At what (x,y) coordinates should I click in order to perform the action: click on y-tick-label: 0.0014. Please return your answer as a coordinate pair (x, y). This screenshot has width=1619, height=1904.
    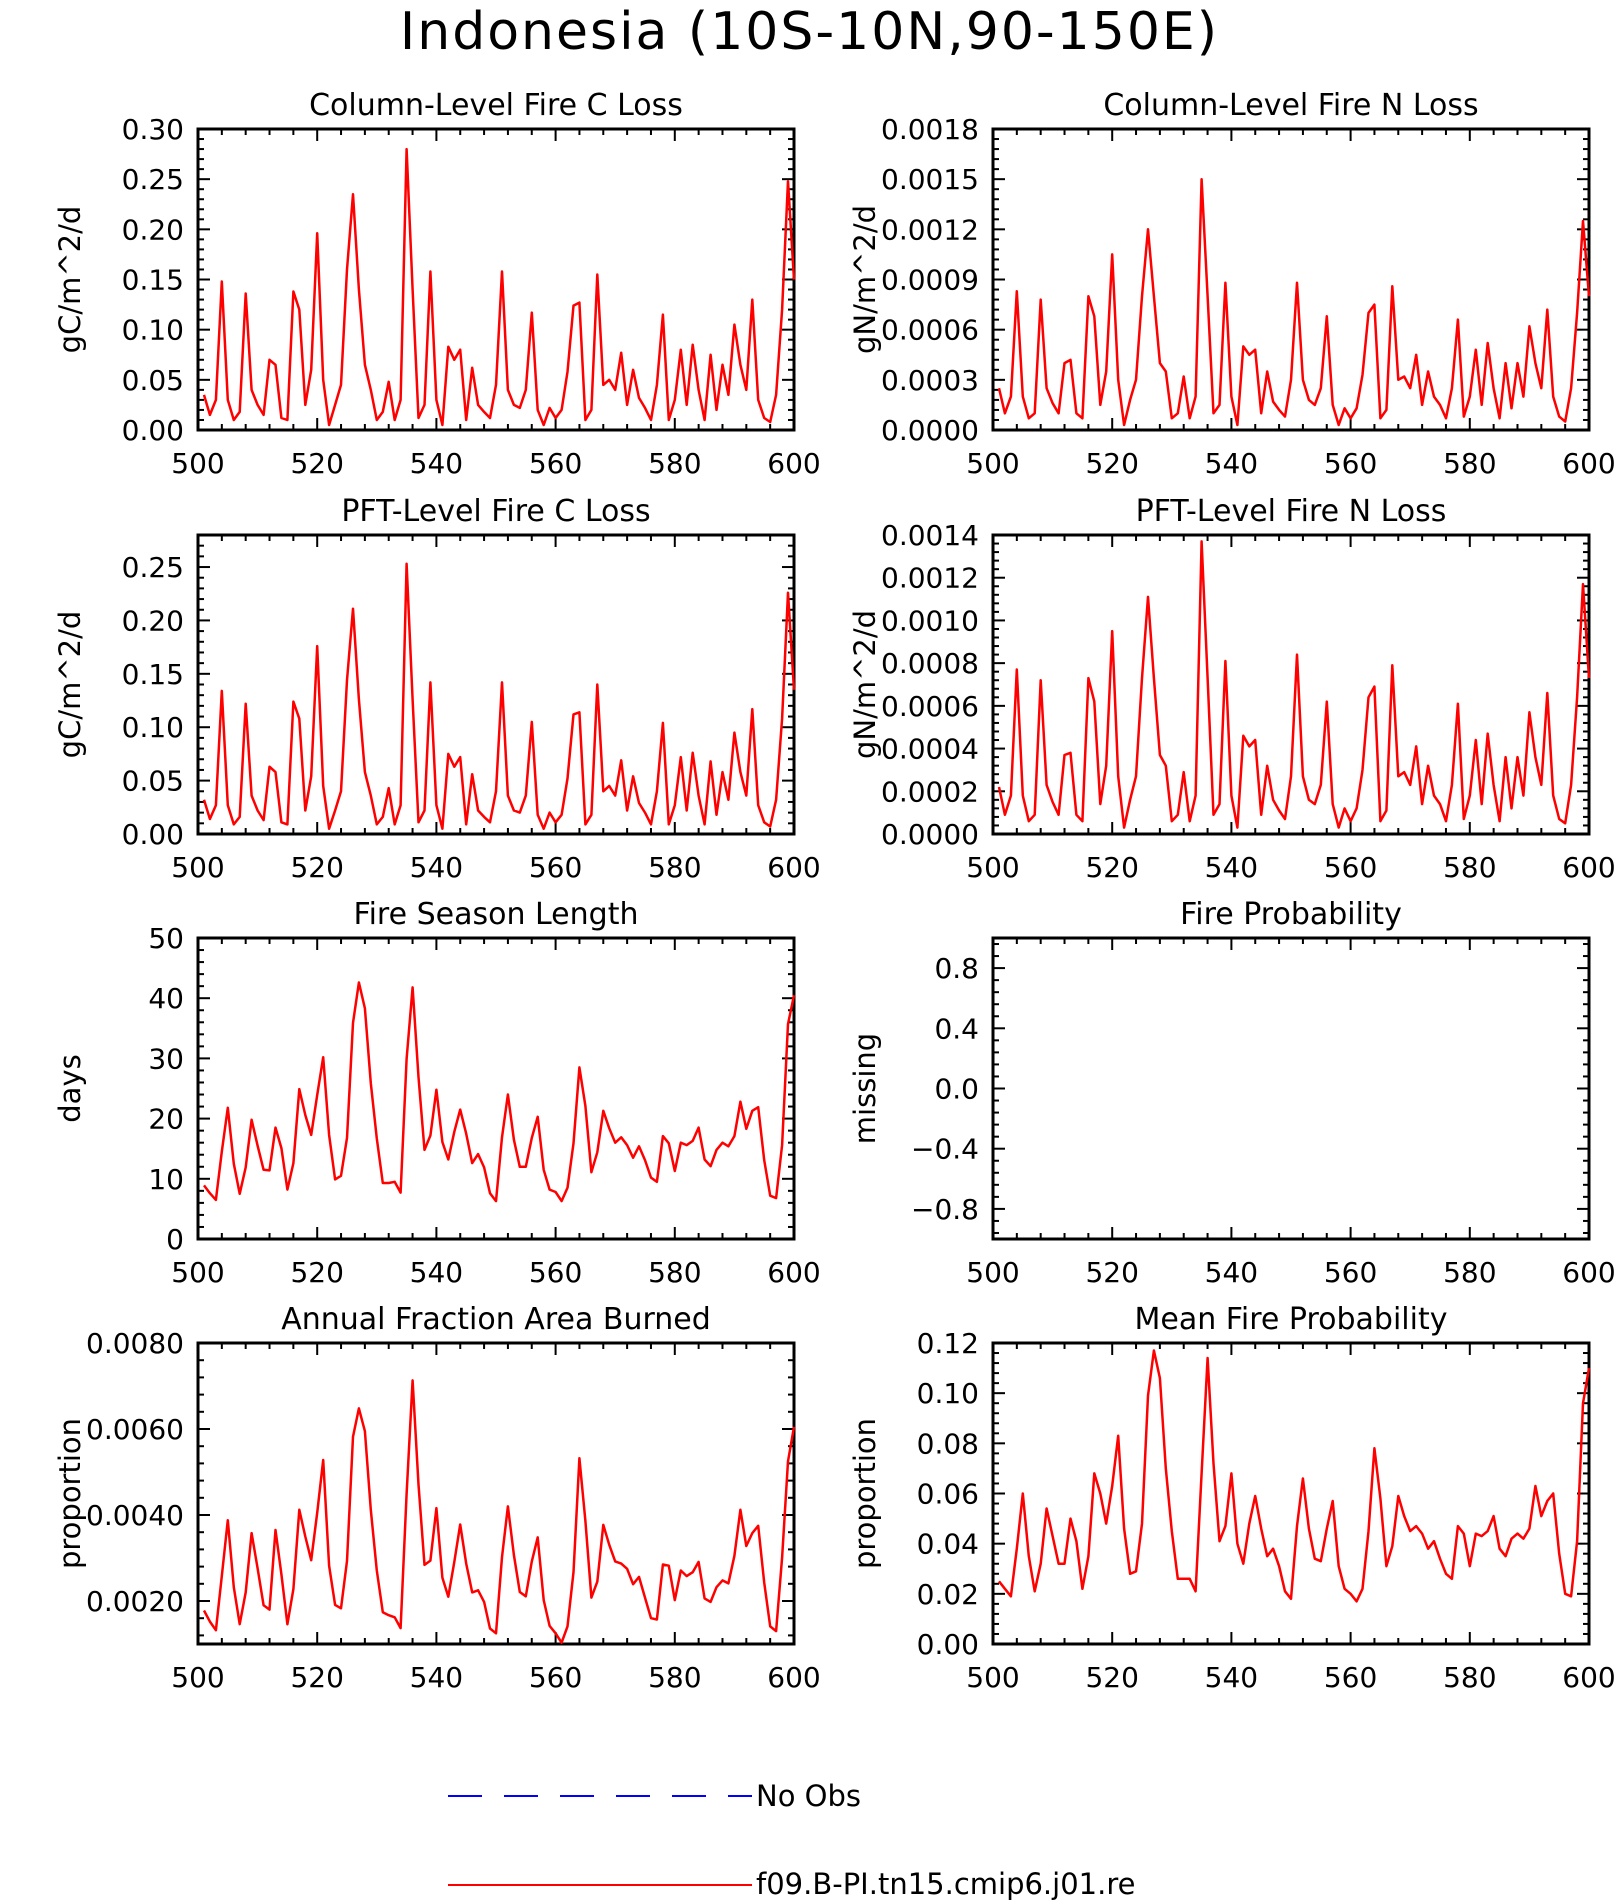
    Looking at the image, I should click on (930, 535).